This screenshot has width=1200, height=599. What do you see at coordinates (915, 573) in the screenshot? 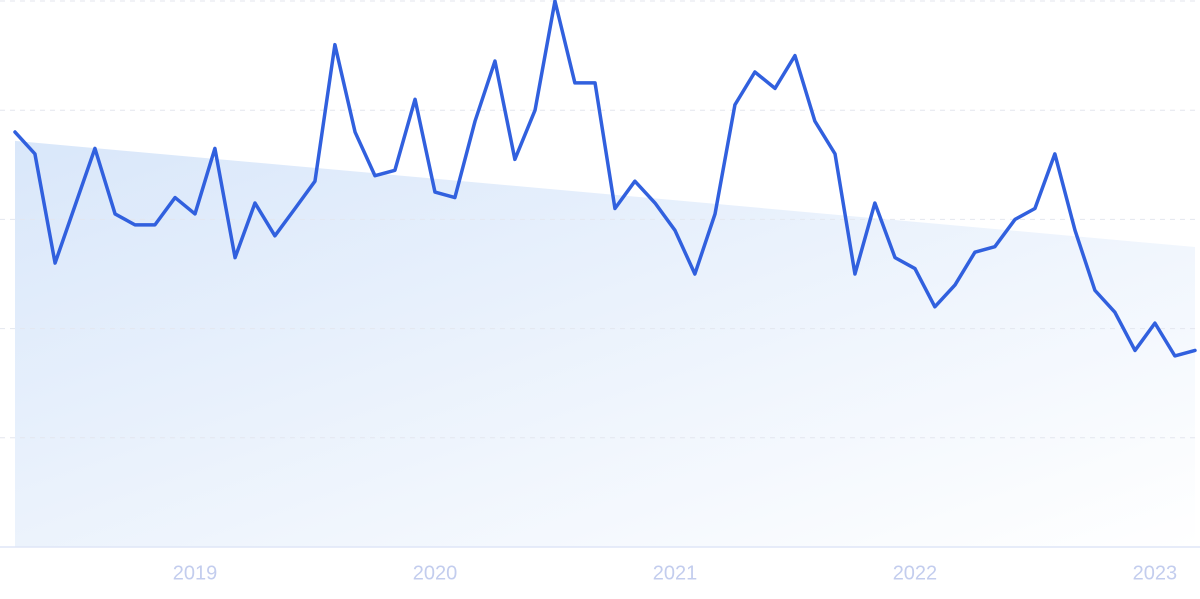
I see `x-tick-label: 2022` at bounding box center [915, 573].